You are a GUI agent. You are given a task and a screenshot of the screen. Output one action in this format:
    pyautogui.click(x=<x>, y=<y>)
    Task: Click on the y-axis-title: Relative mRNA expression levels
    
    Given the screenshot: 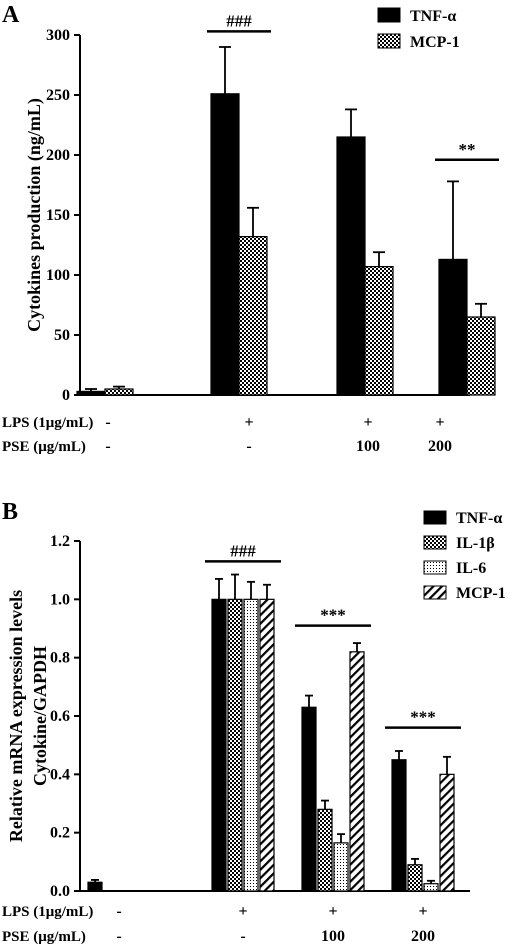 What is the action you would take?
    pyautogui.click(x=16, y=716)
    